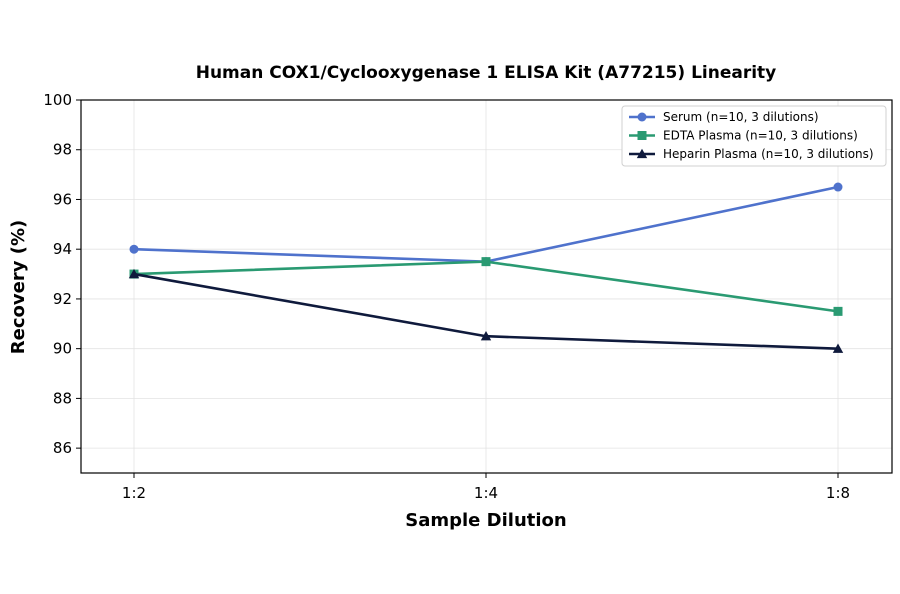 The width and height of the screenshot is (900, 594). I want to click on y-tick-label: 86, so click(62, 448).